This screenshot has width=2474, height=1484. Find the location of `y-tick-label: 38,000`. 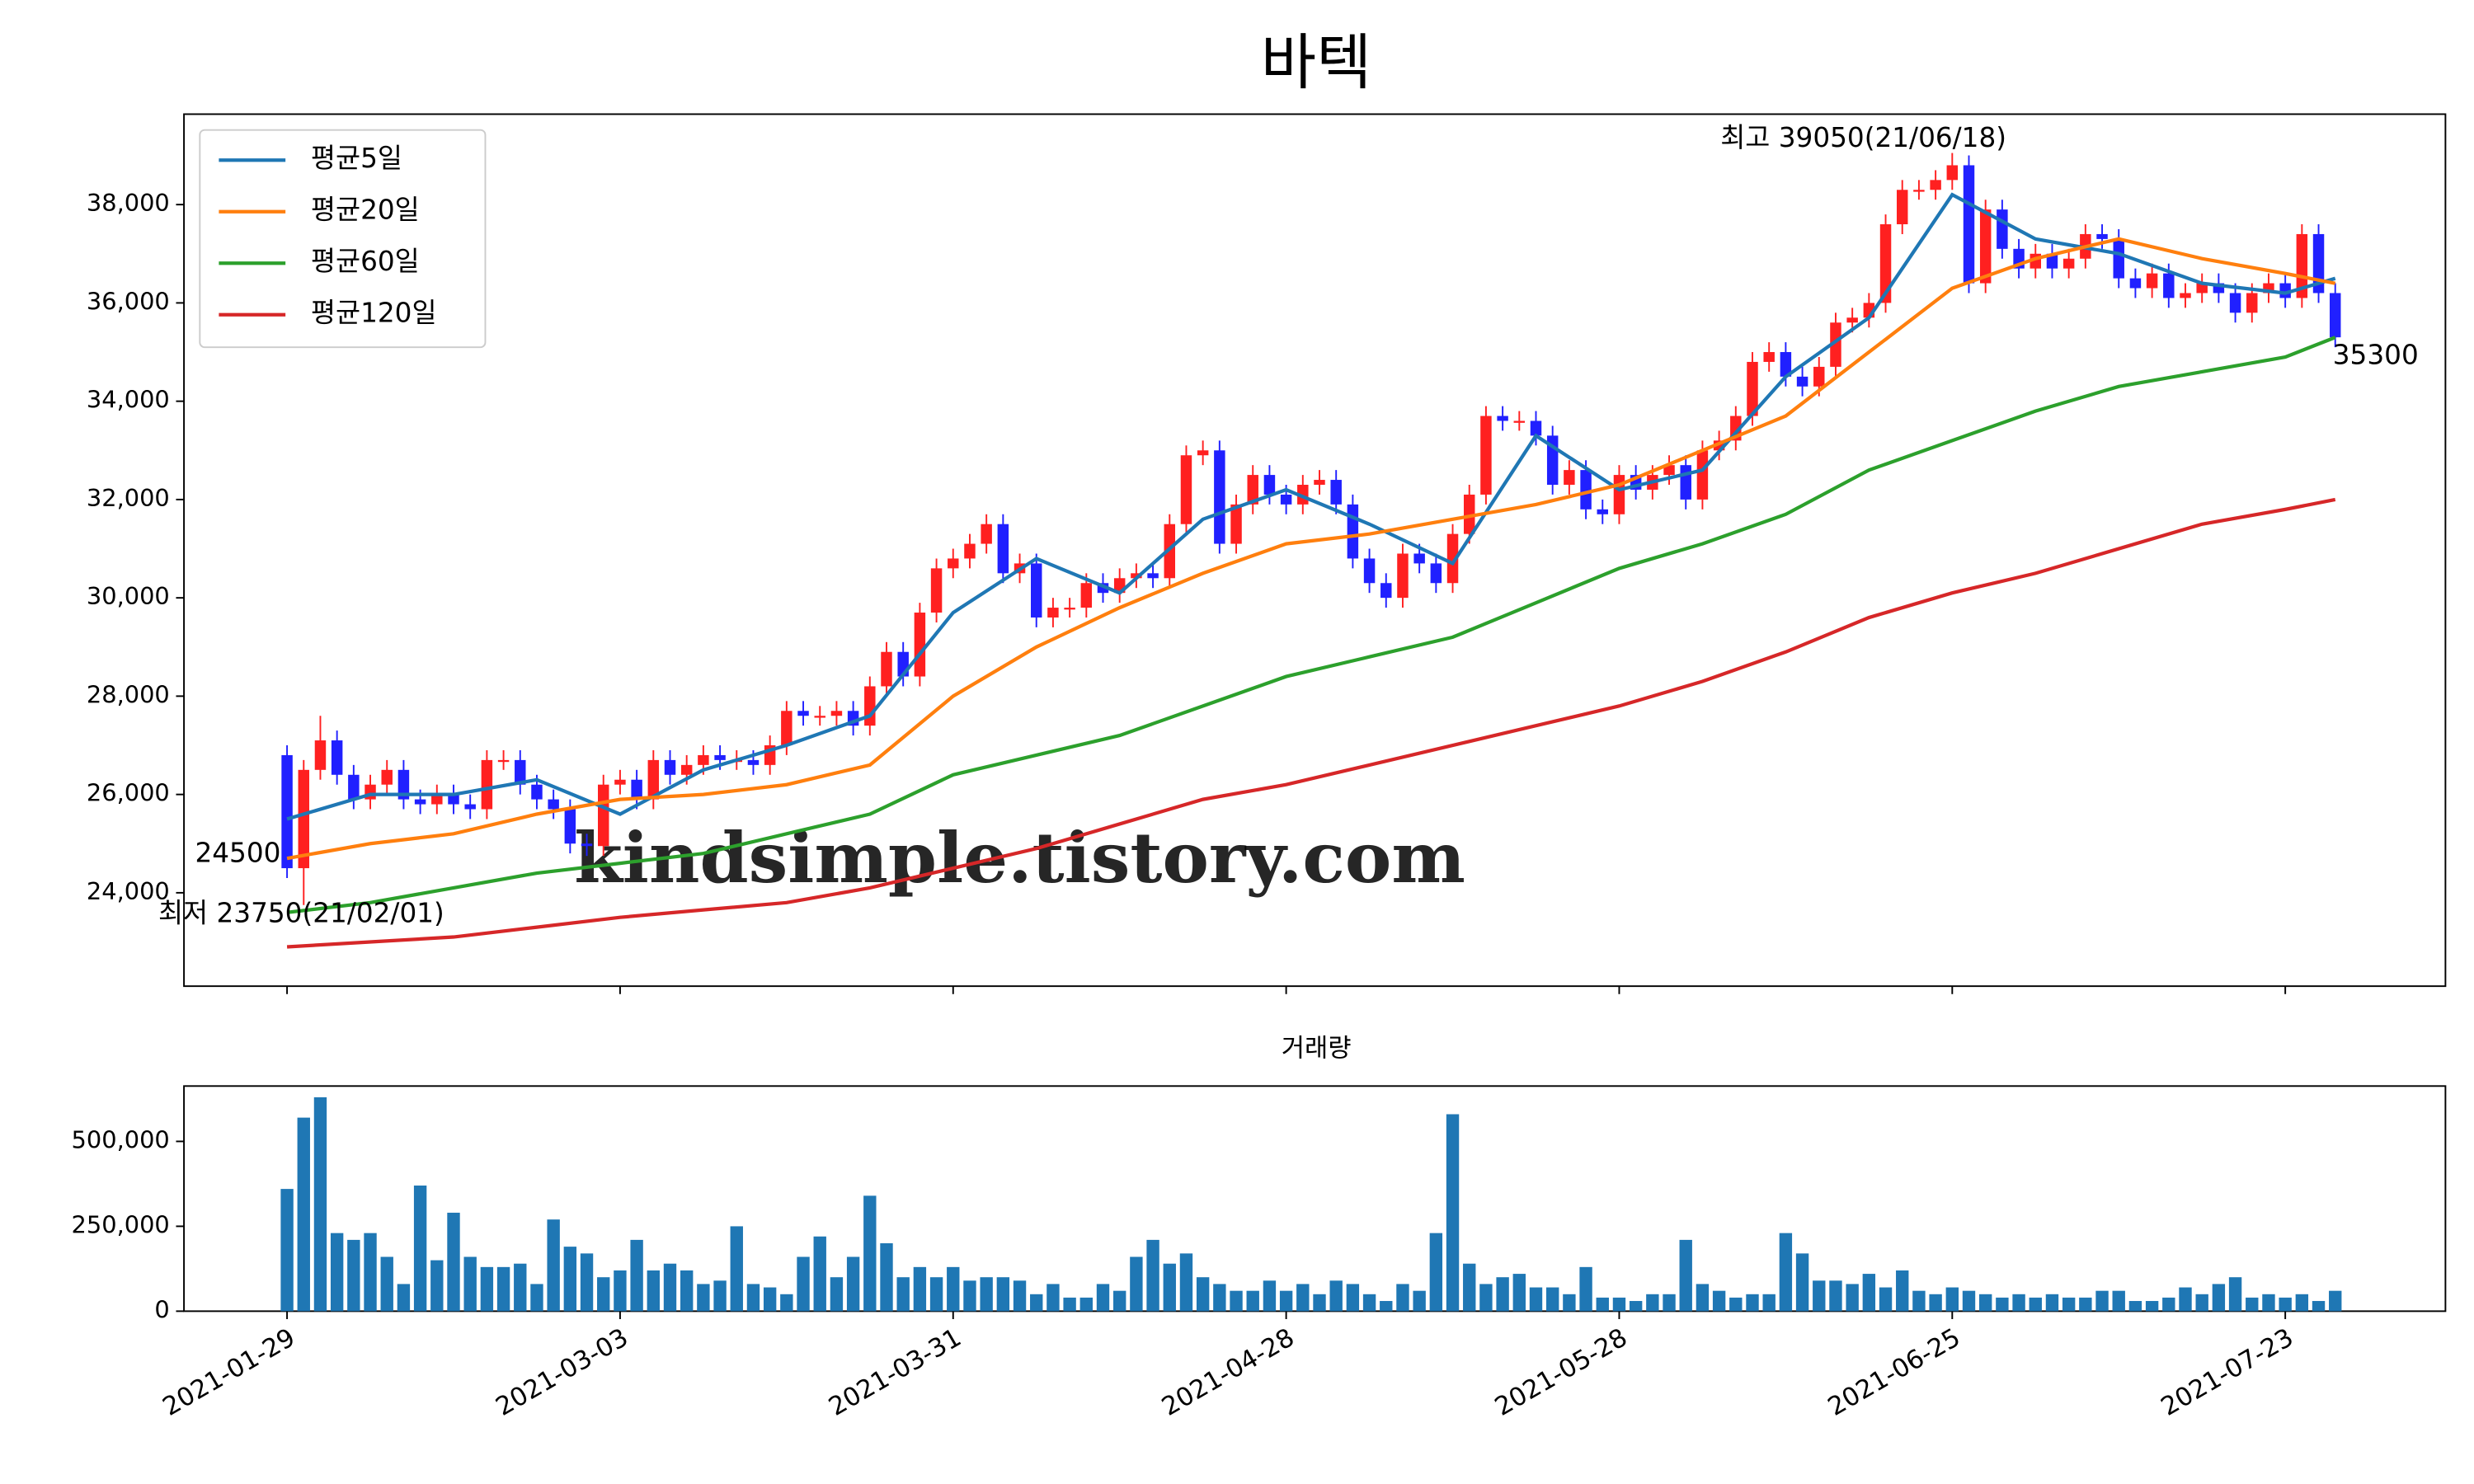

y-tick-label: 38,000 is located at coordinates (128, 203).